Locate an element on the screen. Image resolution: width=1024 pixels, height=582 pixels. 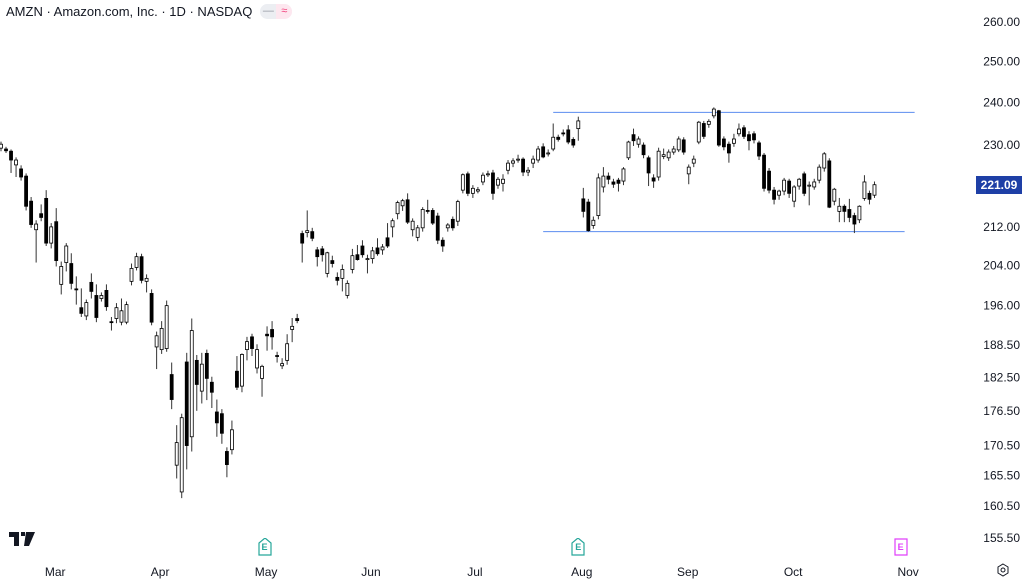
month-label-nov: Nov is located at coordinates (907, 572).